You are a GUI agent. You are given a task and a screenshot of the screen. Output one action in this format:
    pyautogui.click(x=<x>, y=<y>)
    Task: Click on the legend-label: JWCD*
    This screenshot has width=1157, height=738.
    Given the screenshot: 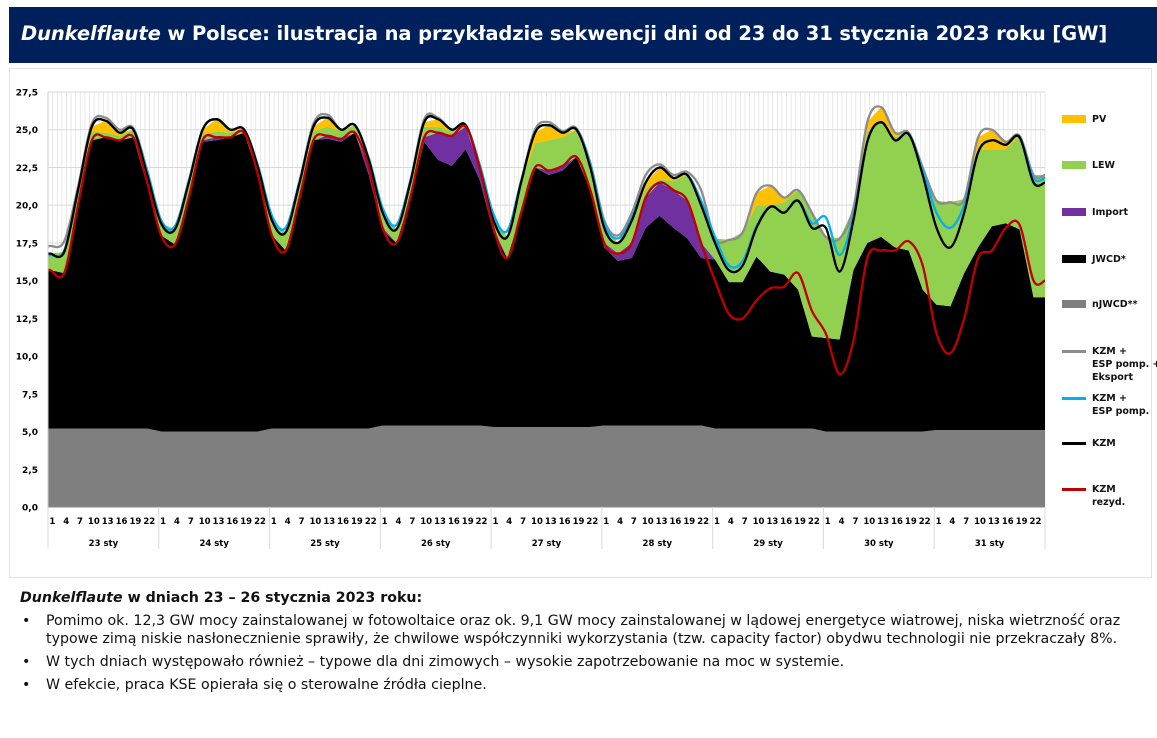 What is the action you would take?
    pyautogui.click(x=1109, y=259)
    